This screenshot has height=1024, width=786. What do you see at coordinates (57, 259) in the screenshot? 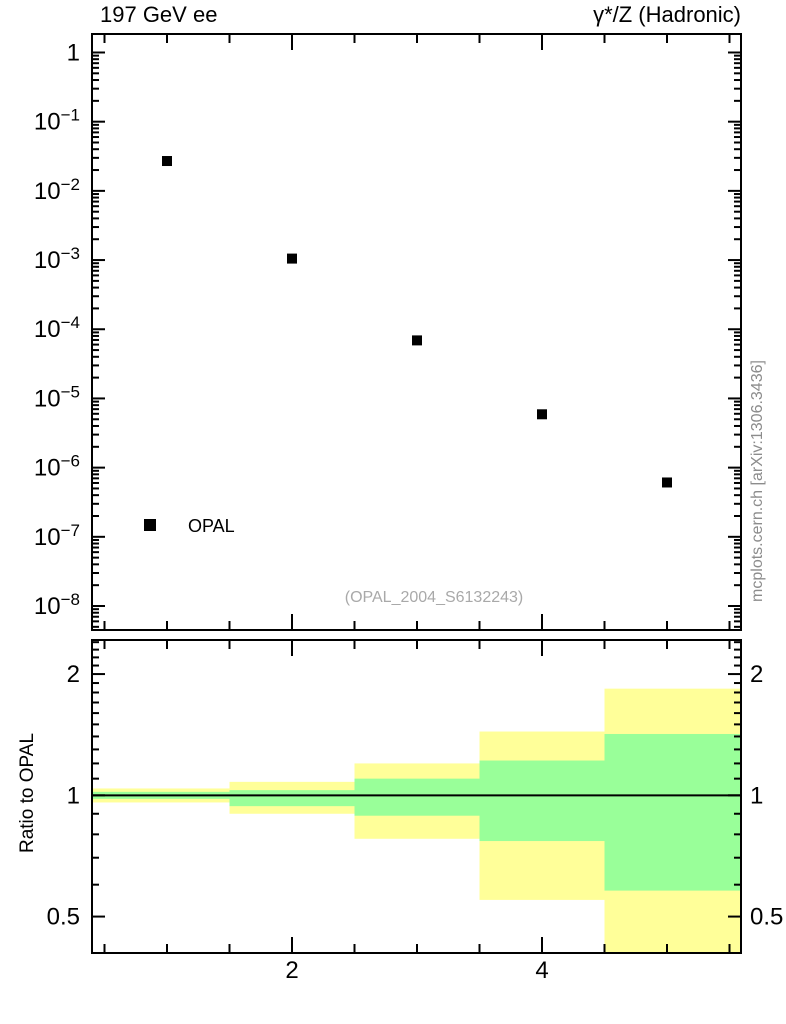
I see `y-tick-label: 10⁻³` at bounding box center [57, 259].